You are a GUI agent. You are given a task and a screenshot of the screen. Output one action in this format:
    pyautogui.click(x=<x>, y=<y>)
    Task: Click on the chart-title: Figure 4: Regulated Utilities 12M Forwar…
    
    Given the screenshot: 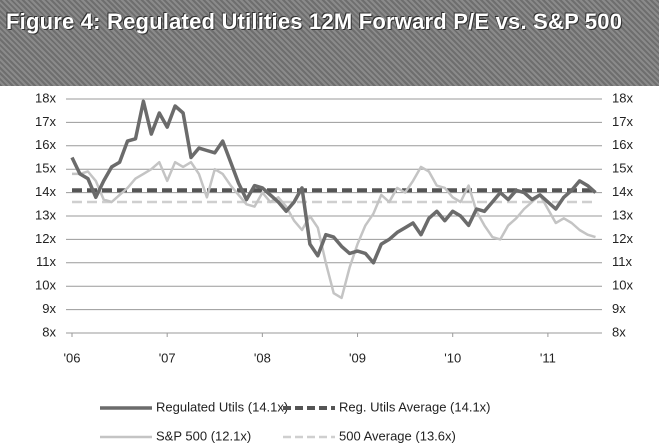 What is the action you would take?
    pyautogui.click(x=314, y=21)
    